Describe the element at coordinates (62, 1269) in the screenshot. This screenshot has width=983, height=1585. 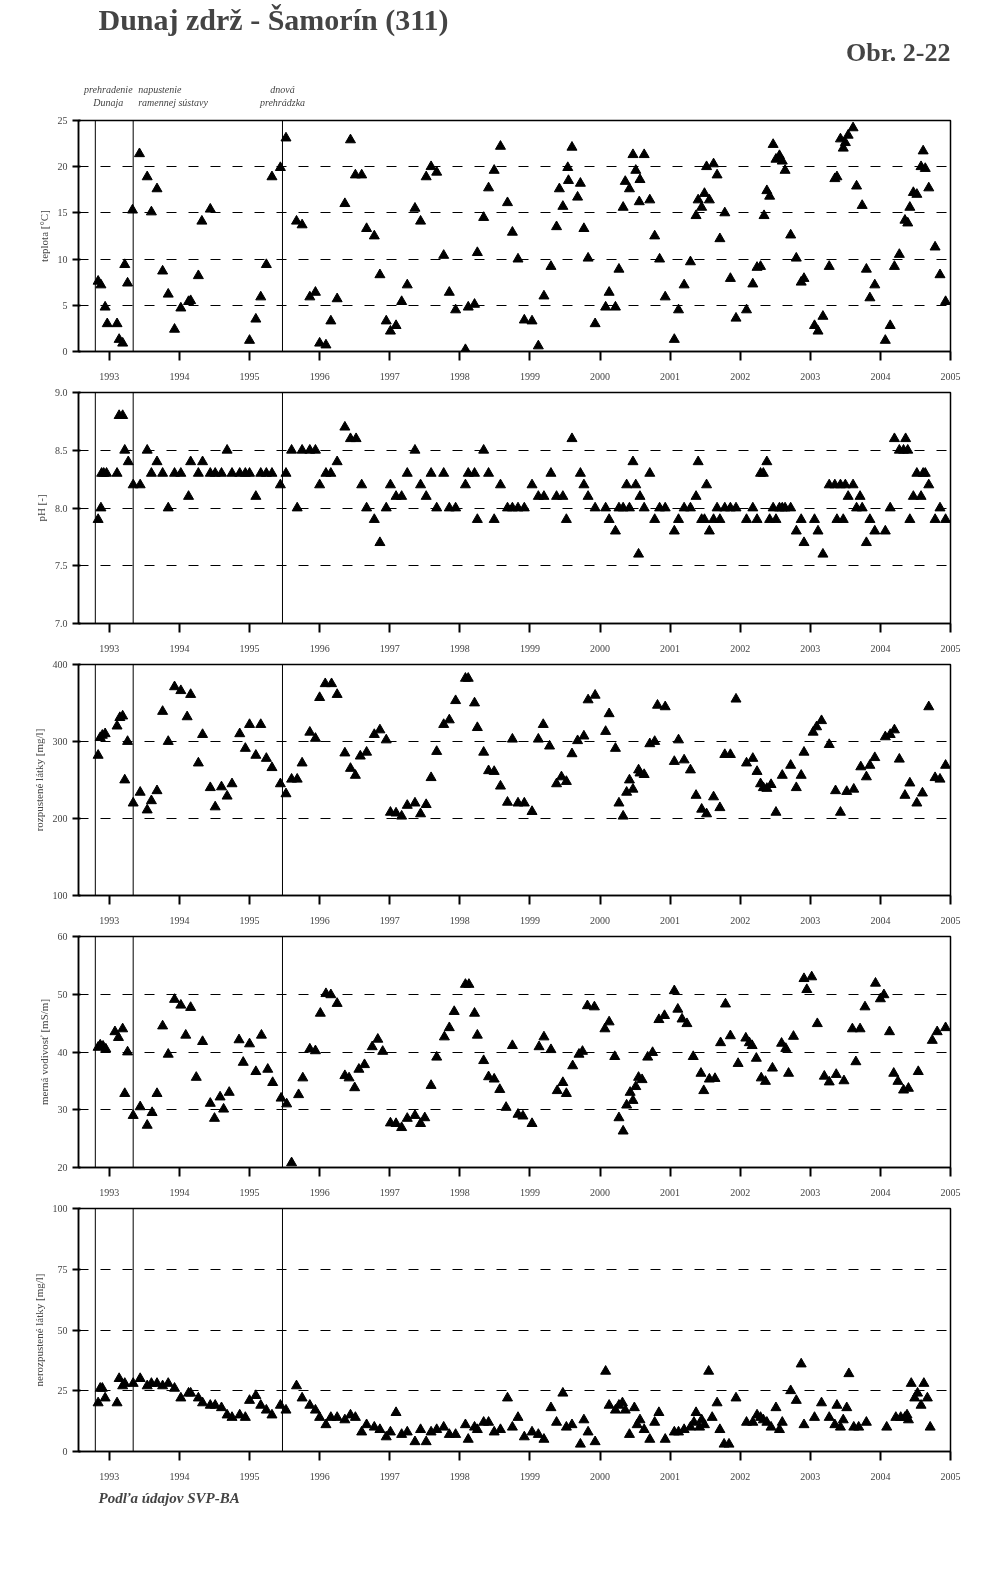
I see `y-tick-label: 75` at that location.